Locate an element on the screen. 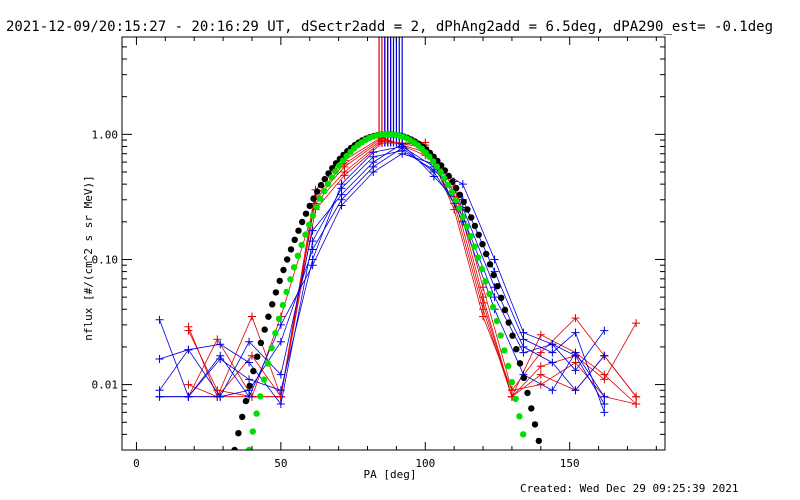 Image resolution: width=800 pixels, height=500 pixels. created-timestamp: Created: Wed Dec 29 09:25:39 2021 is located at coordinates (629, 488).